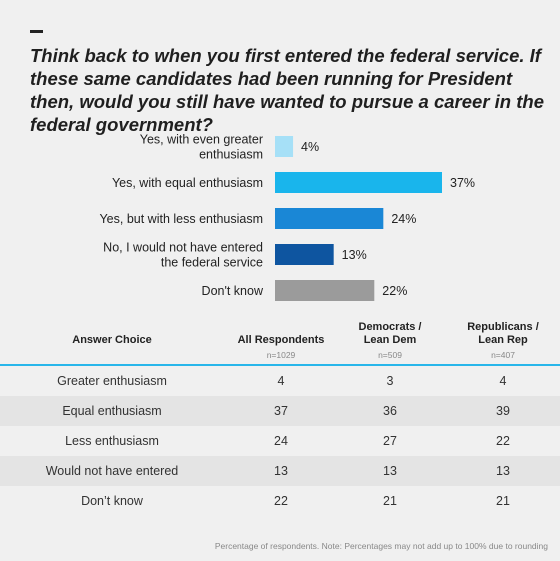 The width and height of the screenshot is (560, 561). I want to click on column-header-4: Republicans / Lean Rep n=407, so click(501, 341).